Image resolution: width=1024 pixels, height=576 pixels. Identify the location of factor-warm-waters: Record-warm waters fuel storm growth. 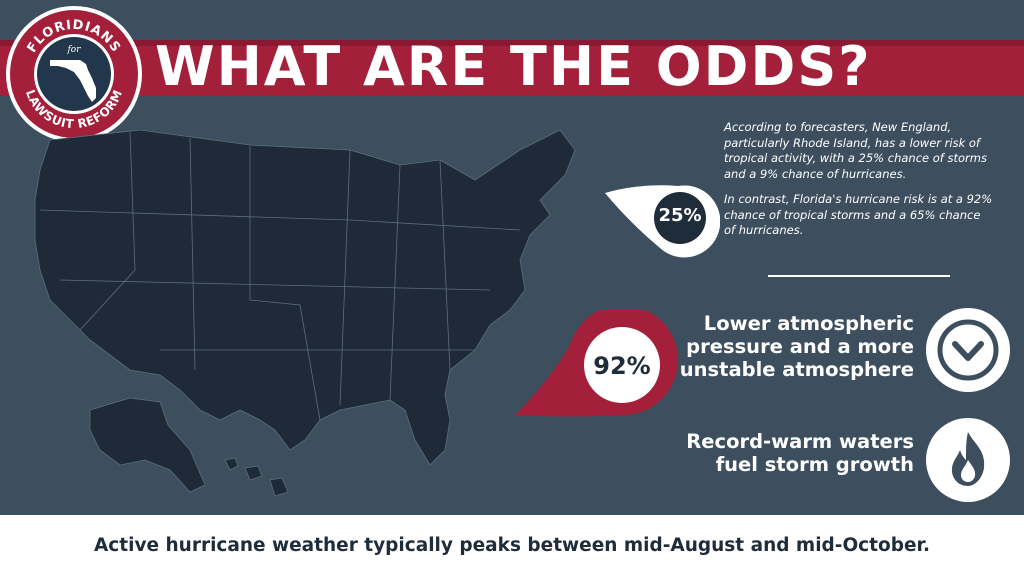
(800, 453).